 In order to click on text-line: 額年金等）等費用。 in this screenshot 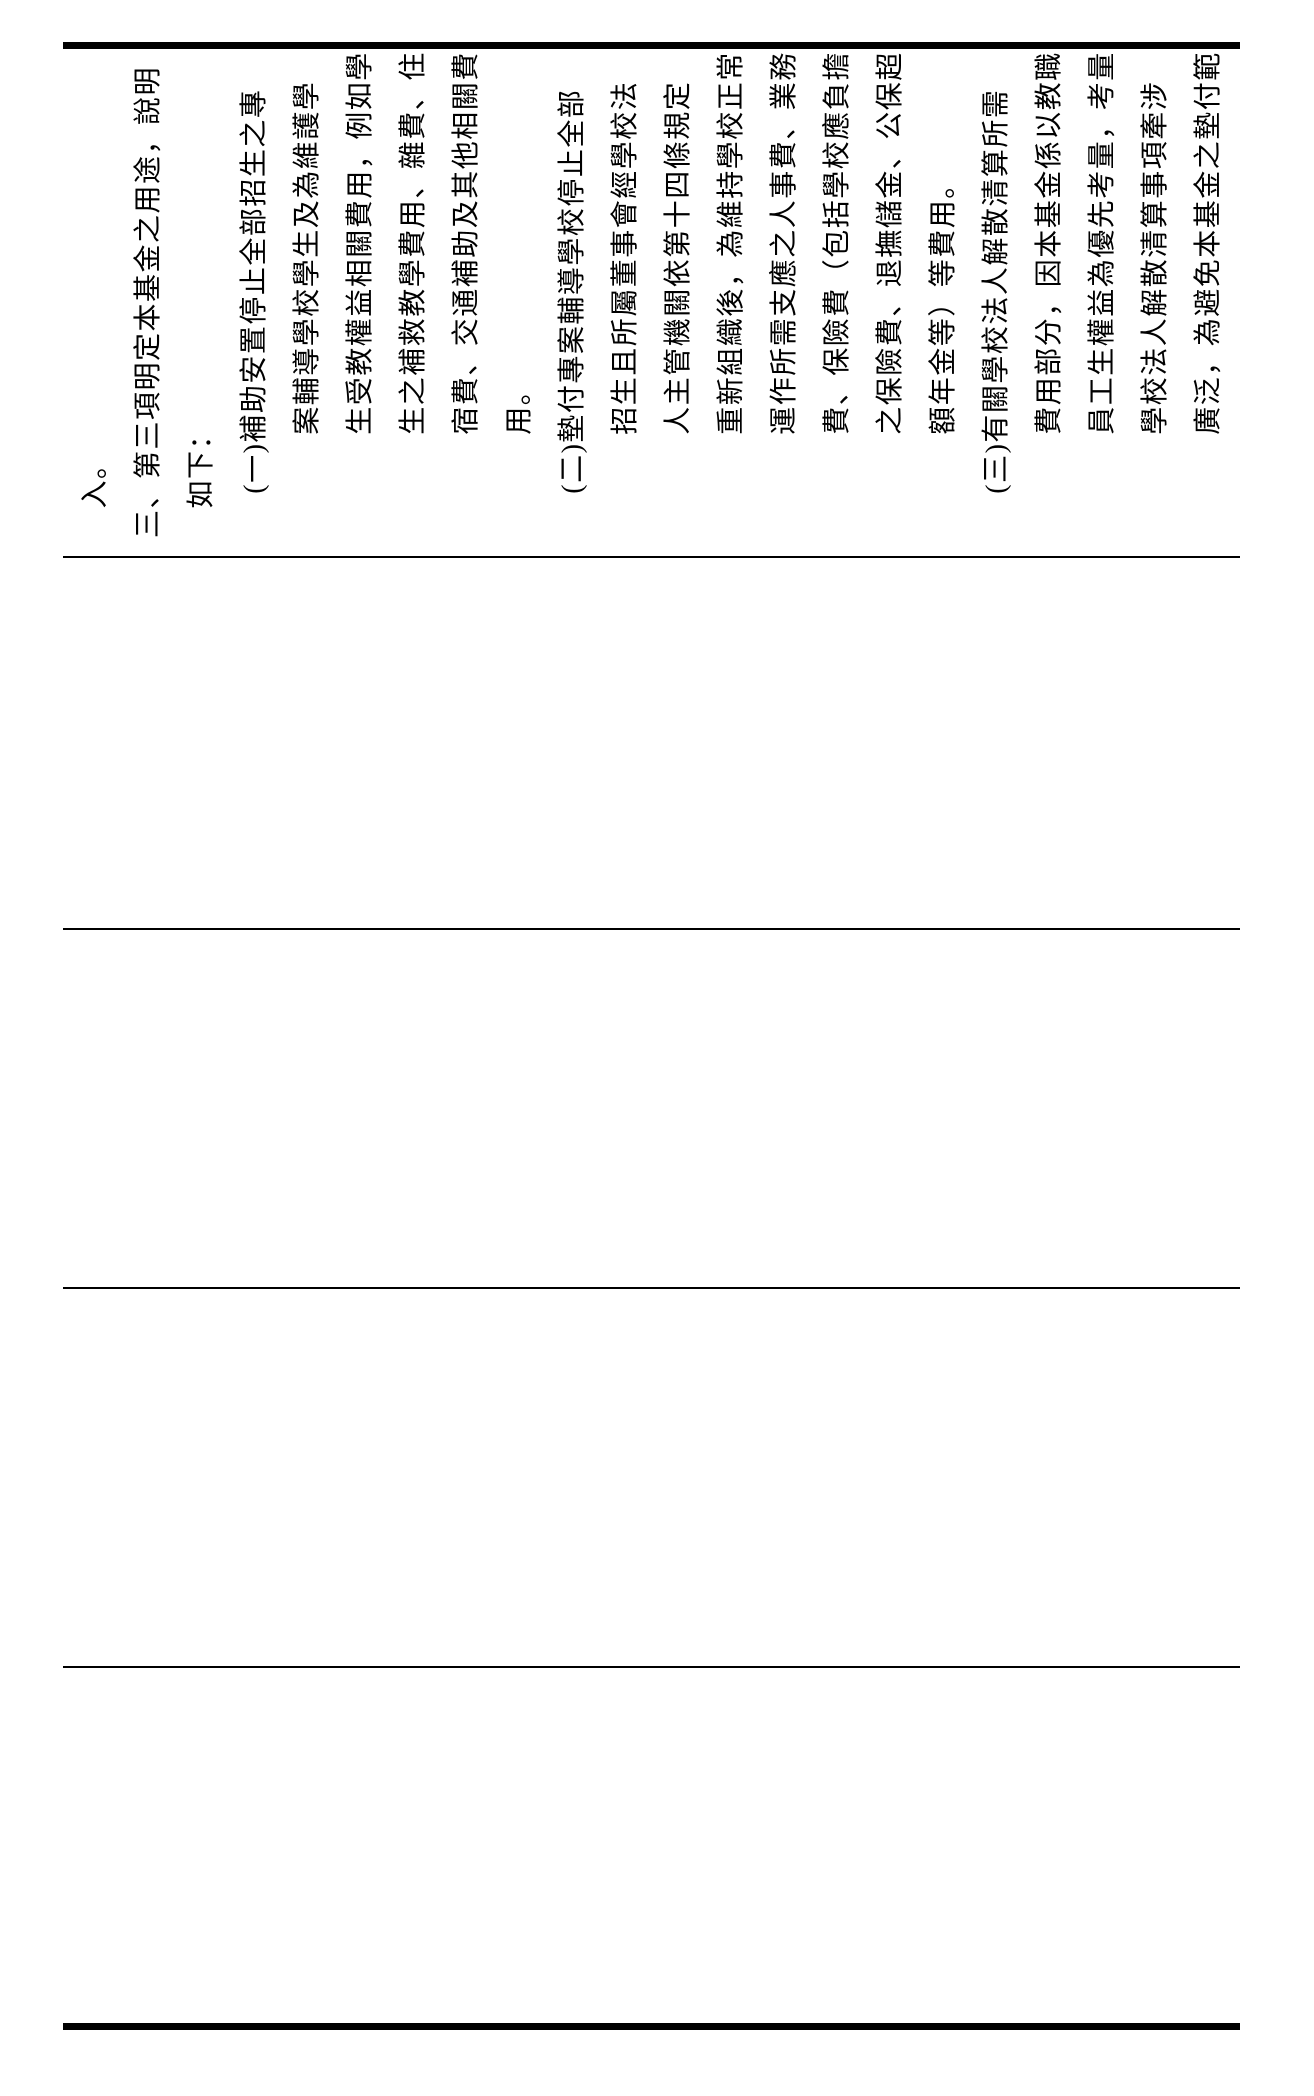, I will do `click(943, 302)`.